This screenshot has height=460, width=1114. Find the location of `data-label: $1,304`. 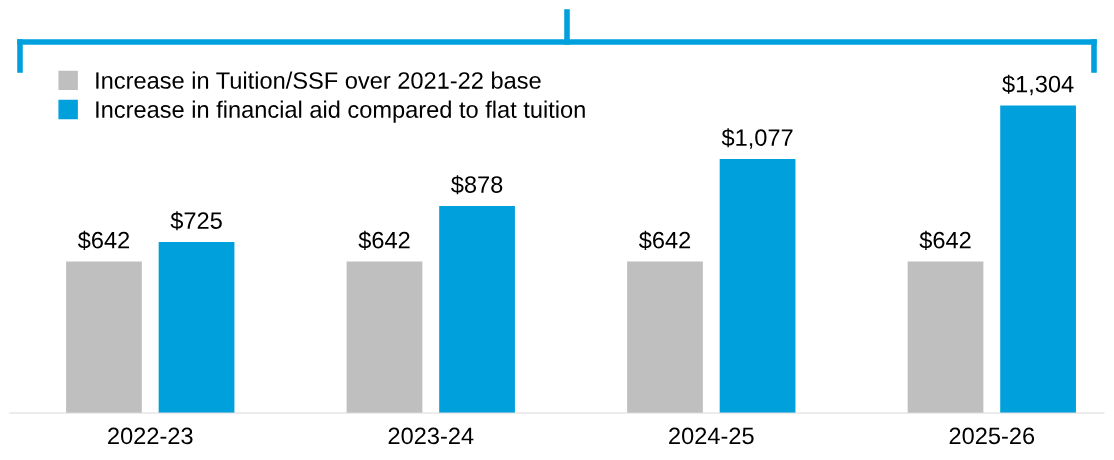

data-label: $1,304 is located at coordinates (1038, 85).